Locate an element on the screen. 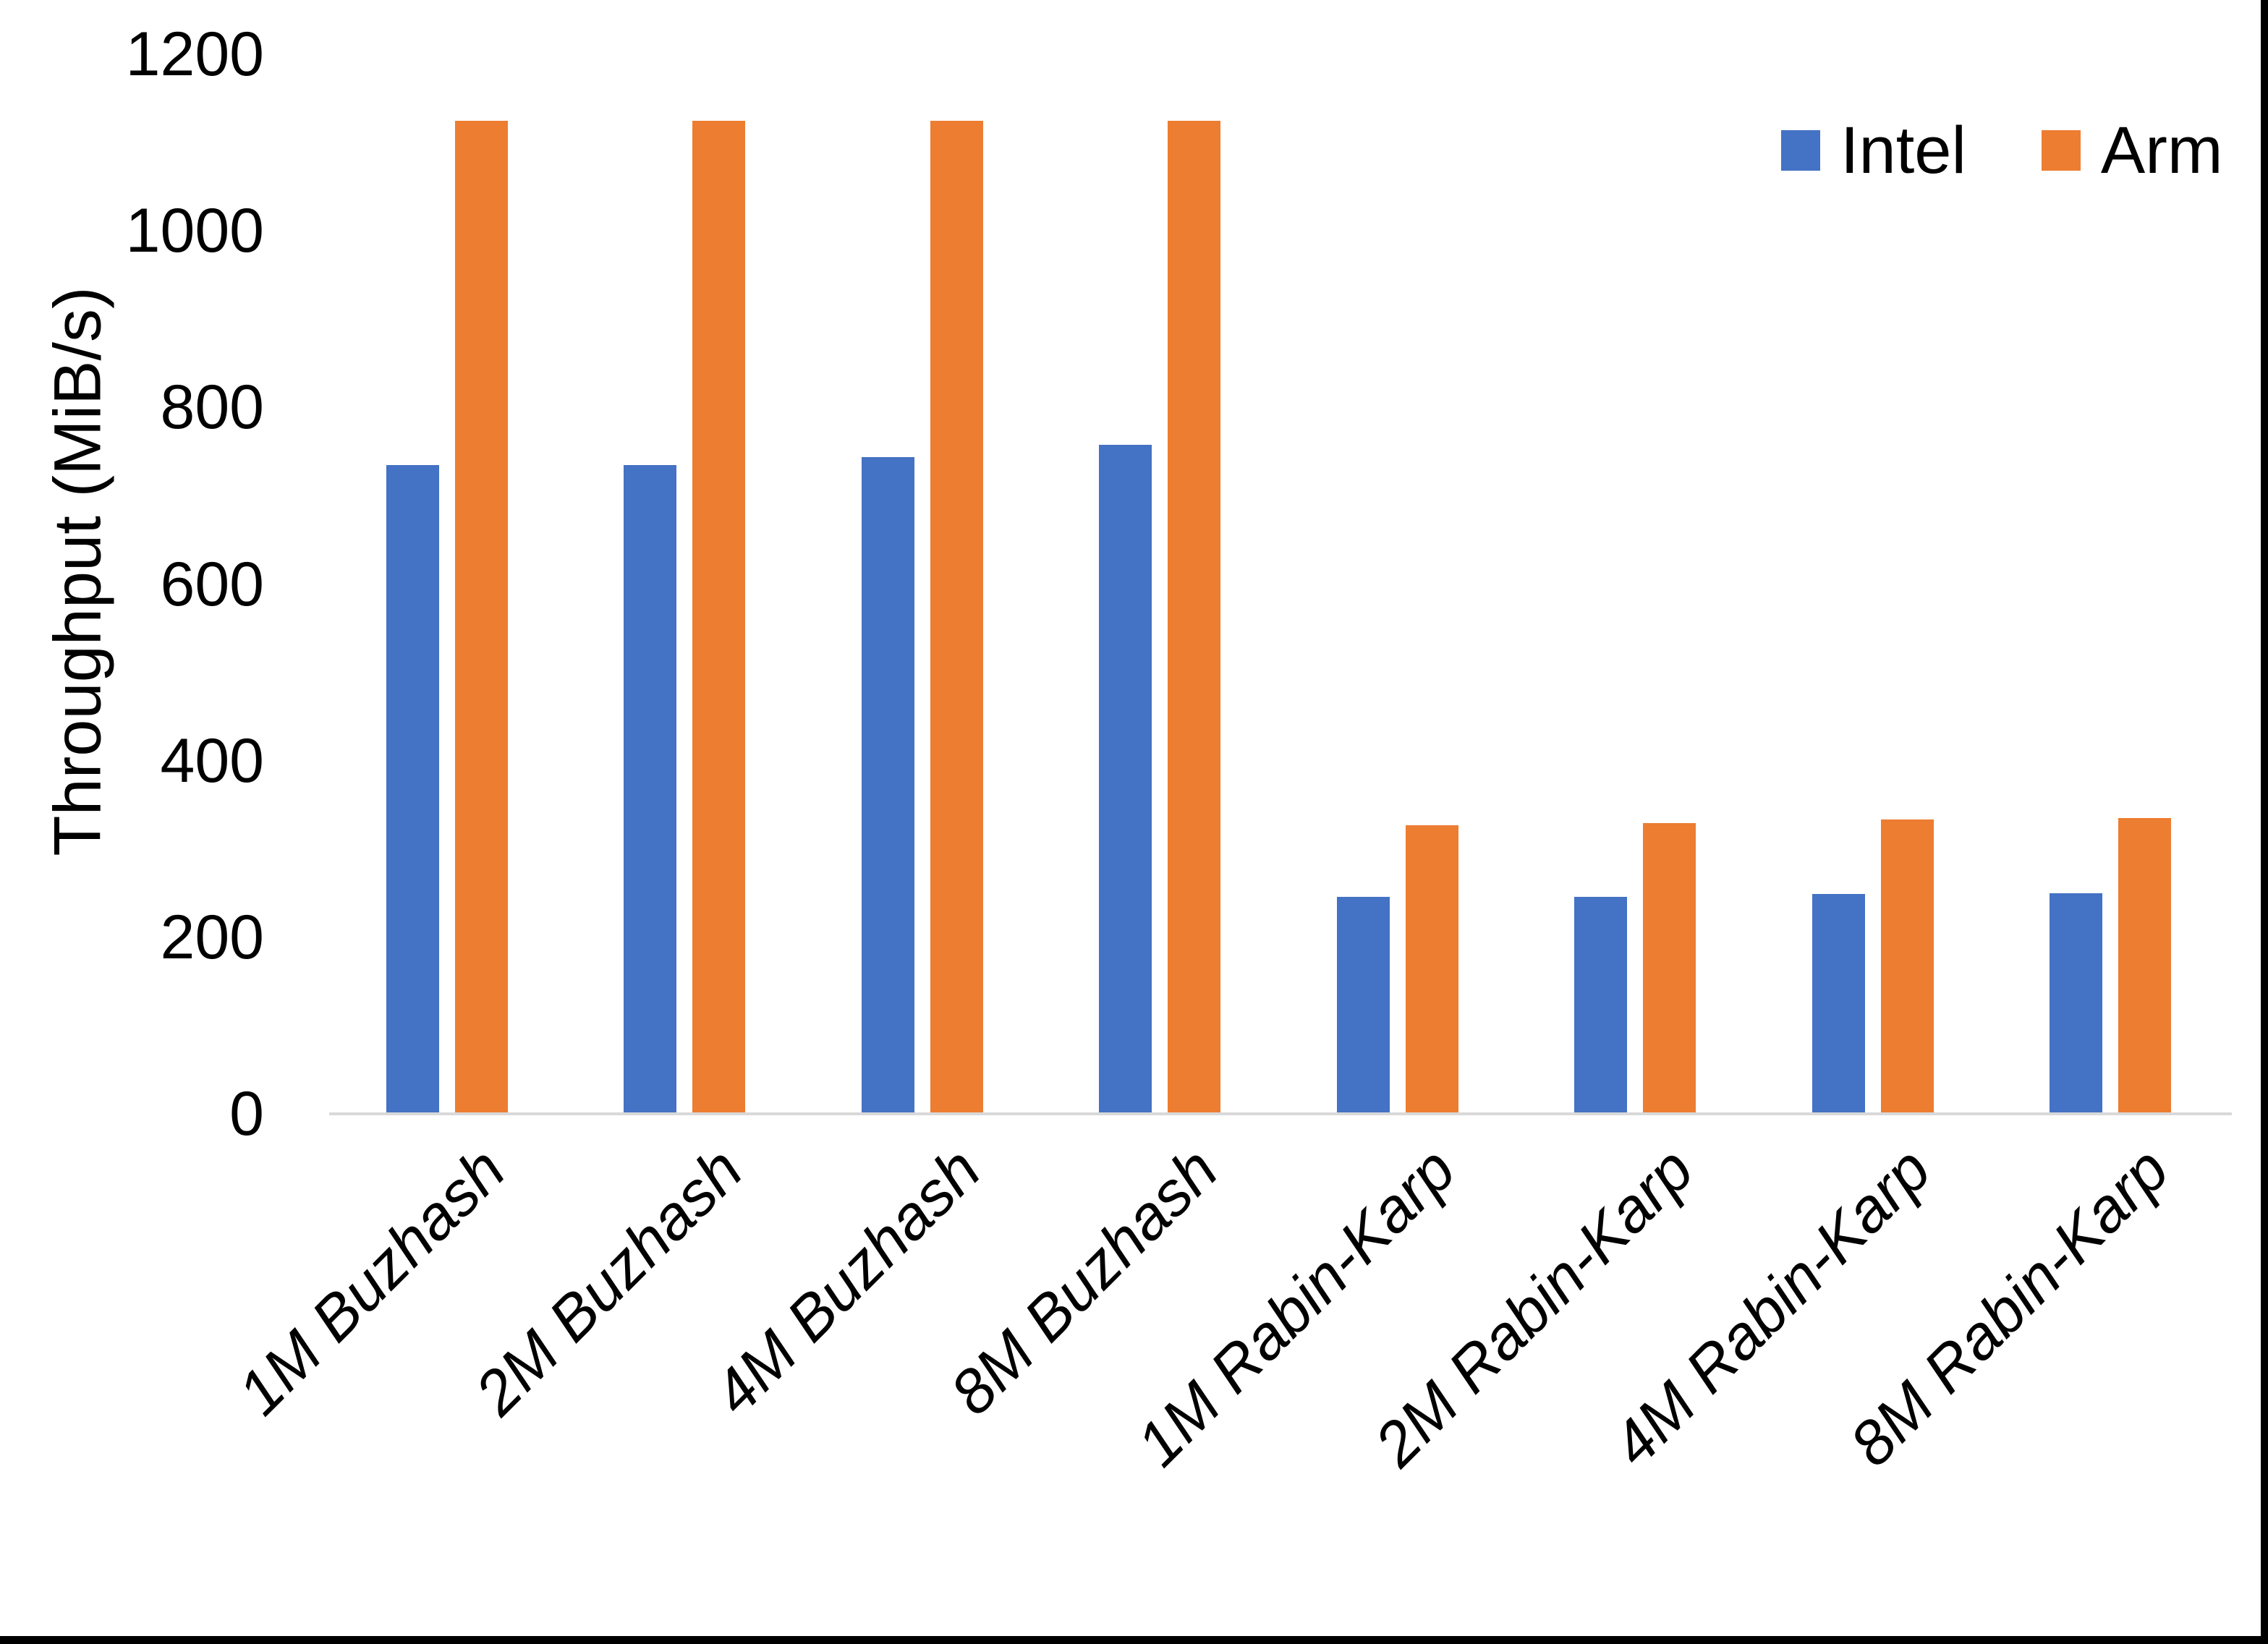 The height and width of the screenshot is (1644, 2268). bar-arm-8m-buzhash is located at coordinates (1194, 617).